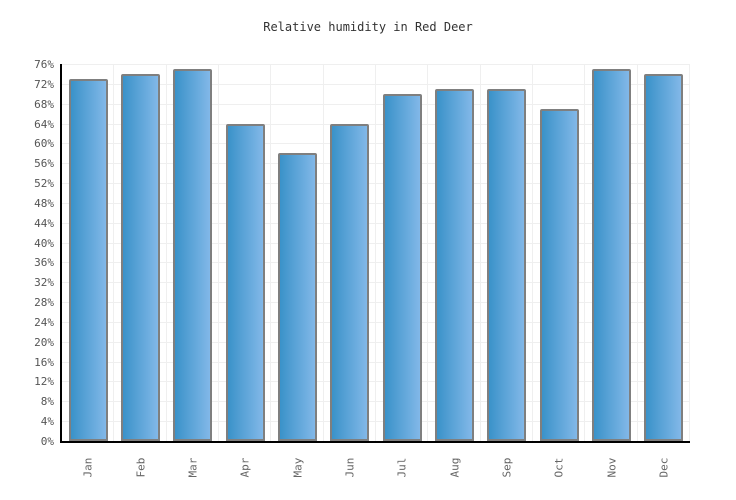 This screenshot has height=500, width=736. What do you see at coordinates (193, 254) in the screenshot?
I see `bar-mar` at bounding box center [193, 254].